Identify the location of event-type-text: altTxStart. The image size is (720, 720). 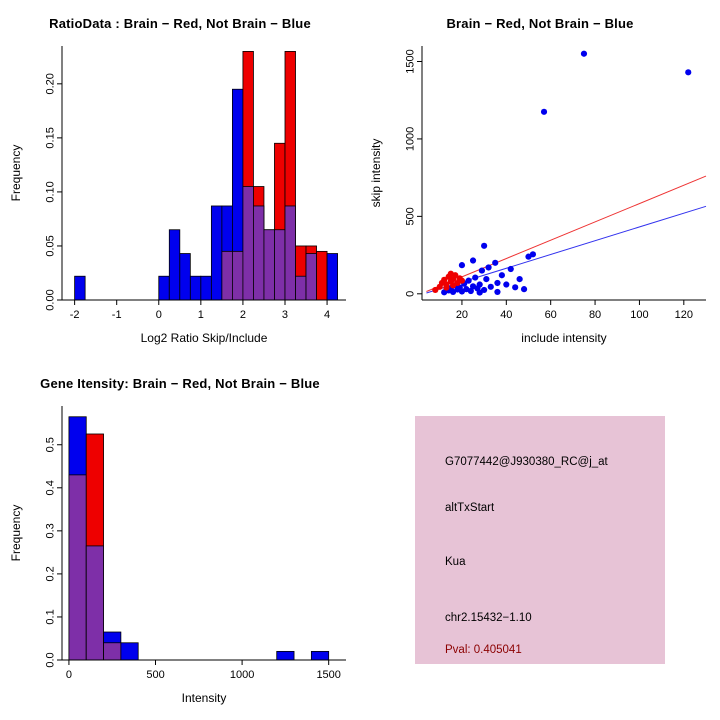
(470, 508).